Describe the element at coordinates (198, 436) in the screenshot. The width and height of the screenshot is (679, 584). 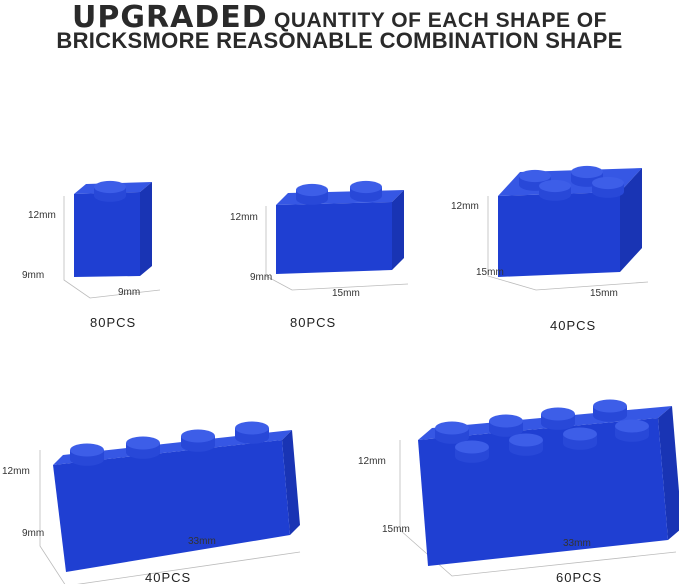
I see `brick-4-stud-3-top` at that location.